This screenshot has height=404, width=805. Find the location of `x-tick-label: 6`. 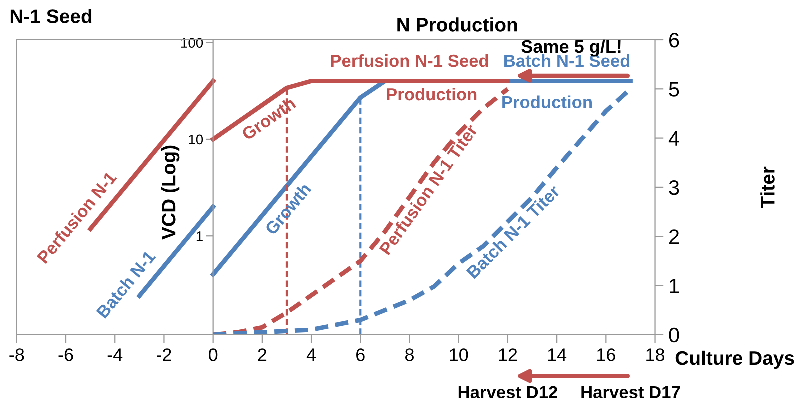

x-tick-label: 6 is located at coordinates (360, 355).